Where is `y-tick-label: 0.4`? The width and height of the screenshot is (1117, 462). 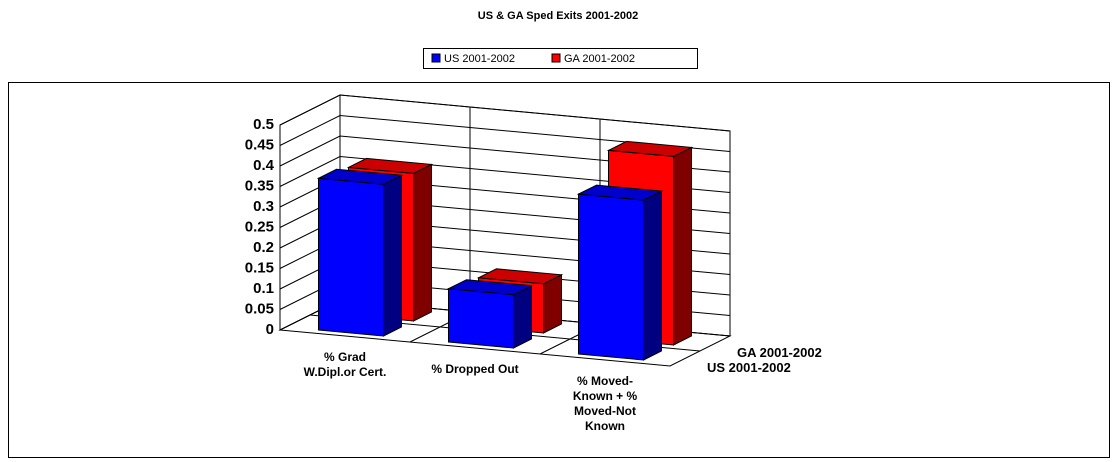 y-tick-label: 0.4 is located at coordinates (264, 165).